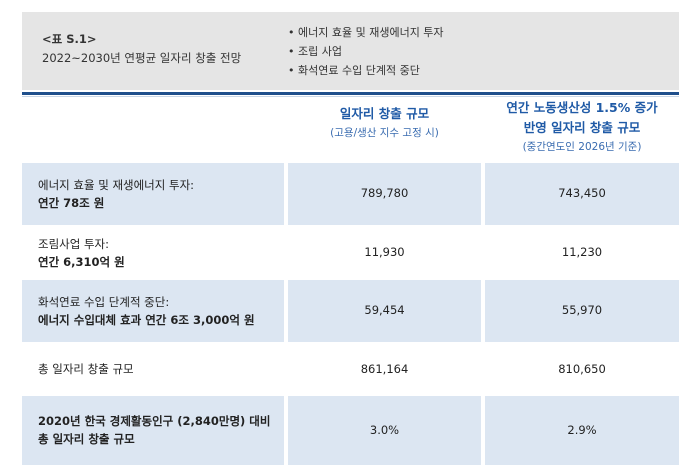  Describe the element at coordinates (384, 123) in the screenshot. I see `column-header-1: 일자리 창출 규모 (고용/생산 지수 고정 시)` at that location.